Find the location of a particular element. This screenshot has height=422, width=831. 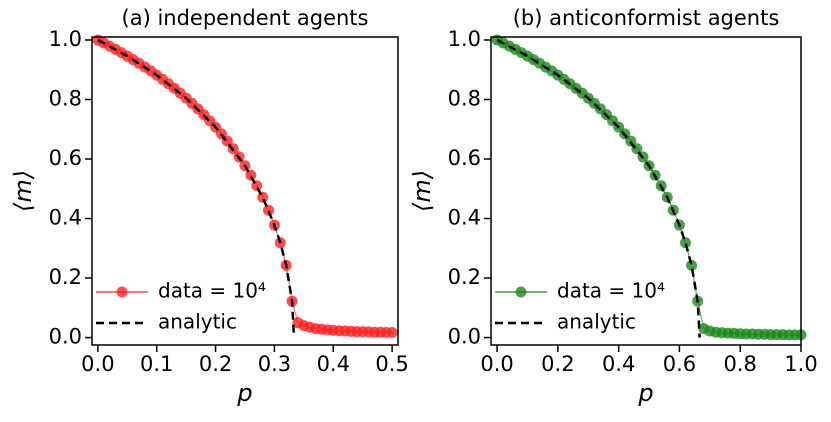

x-tick-label: 0.5 is located at coordinates (391, 364).